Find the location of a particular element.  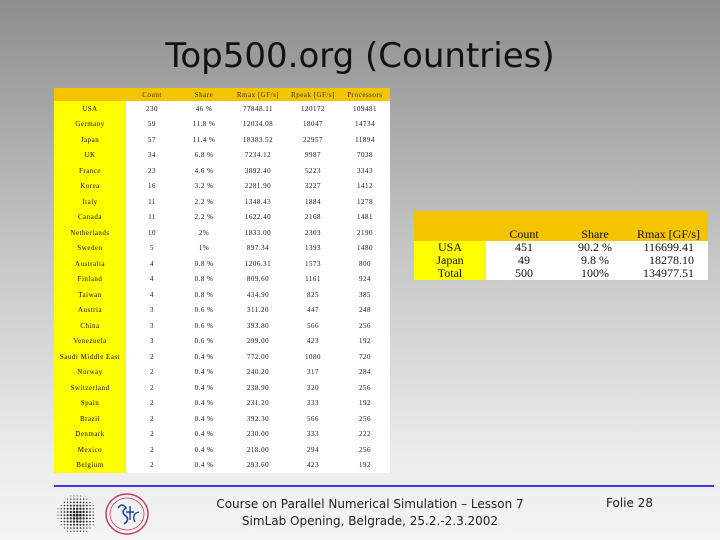

rpeak-cell: 333 is located at coordinates (313, 434).